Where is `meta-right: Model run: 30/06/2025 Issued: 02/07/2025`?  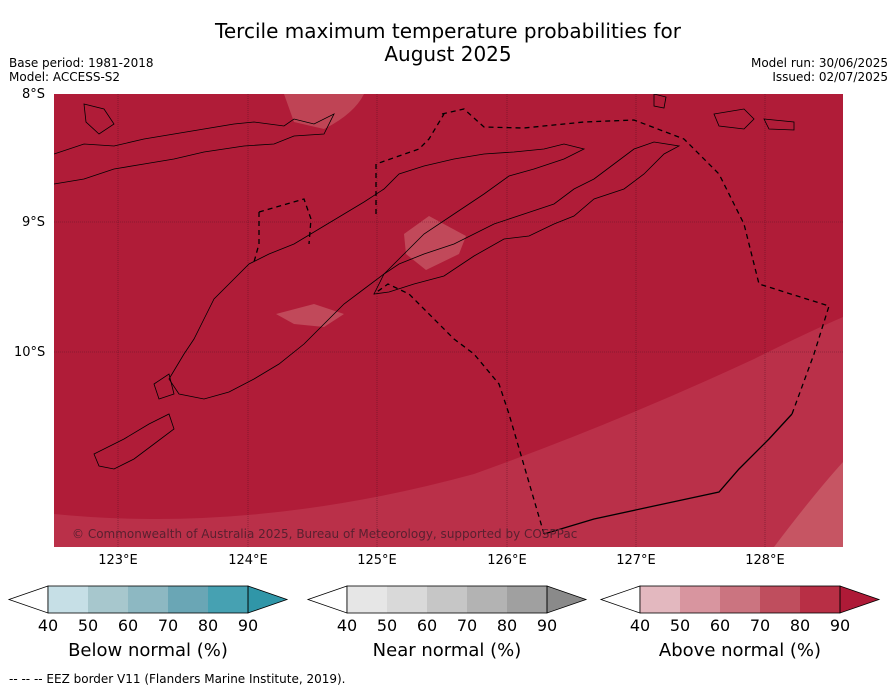 meta-right: Model run: 30/06/2025 Issued: 02/07/2025 is located at coordinates (819, 70).